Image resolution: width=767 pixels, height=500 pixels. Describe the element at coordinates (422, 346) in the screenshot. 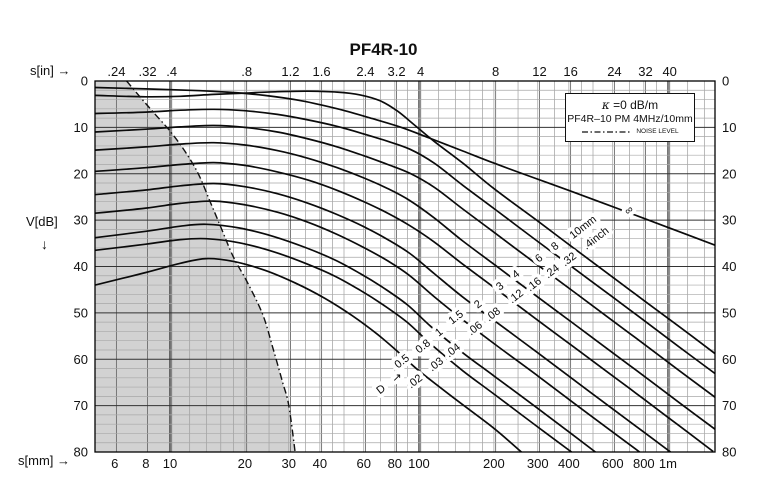

I see `curve-label-mm: 0.8` at that location.